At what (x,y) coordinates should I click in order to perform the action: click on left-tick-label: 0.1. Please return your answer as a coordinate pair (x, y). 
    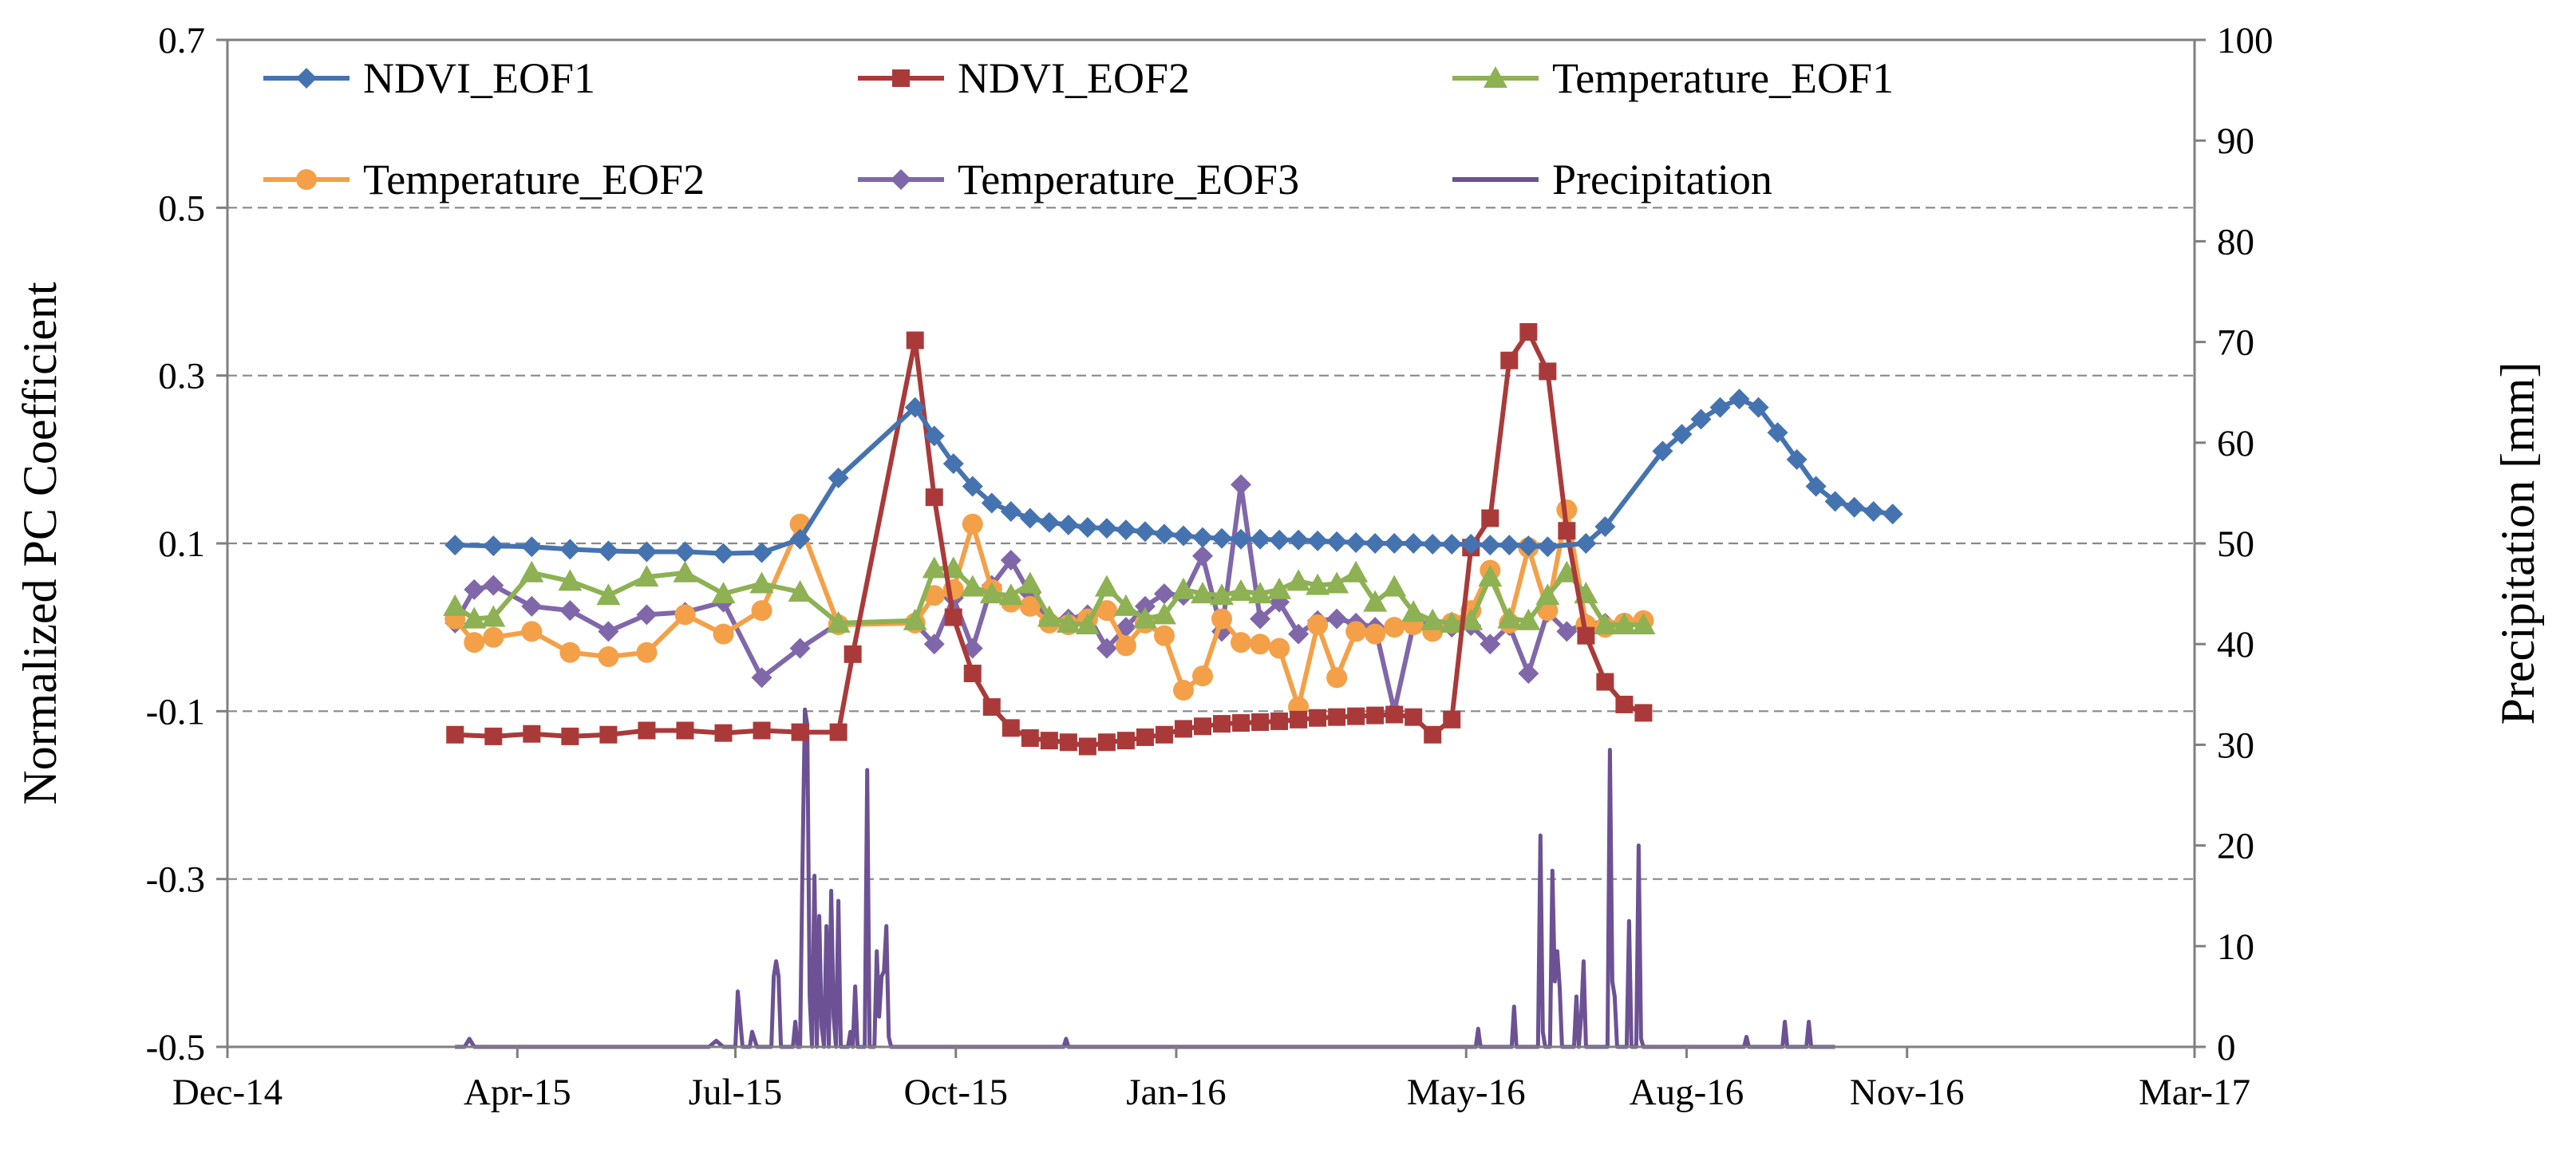
    Looking at the image, I should click on (181, 544).